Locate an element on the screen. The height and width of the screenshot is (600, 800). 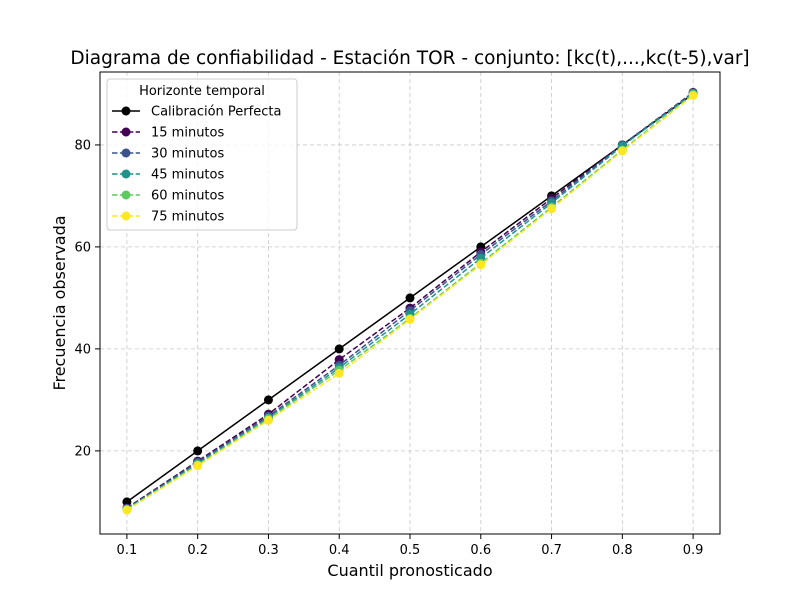
legend-item: 15 minutos is located at coordinates (168, 133).